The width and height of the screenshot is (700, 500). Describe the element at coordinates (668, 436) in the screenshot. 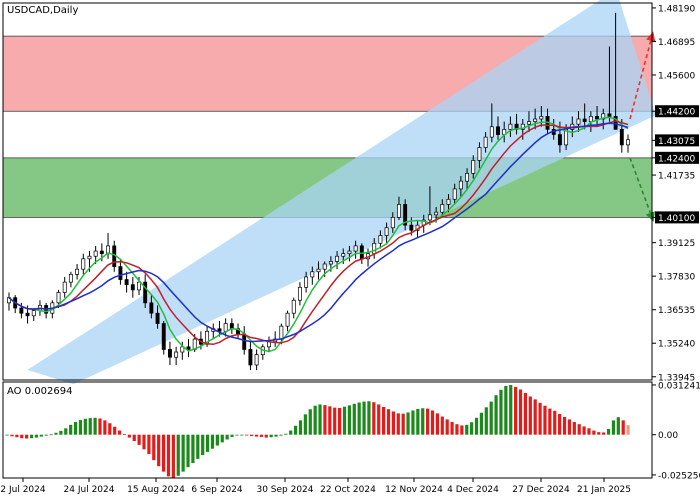

I see `ao-tick-label: 0.00` at that location.